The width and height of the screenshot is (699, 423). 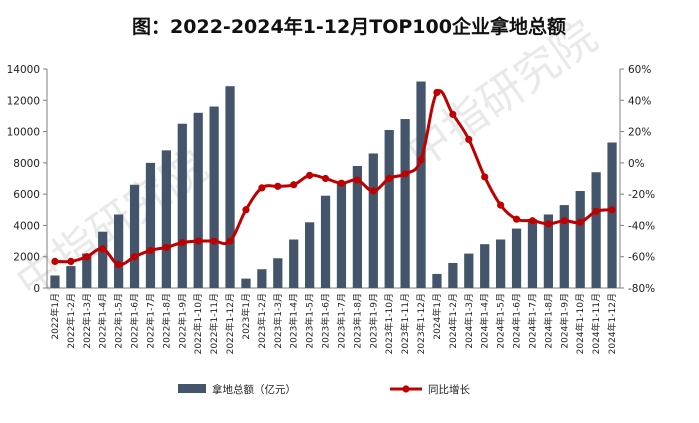 What do you see at coordinates (596, 323) in the screenshot?
I see `x-tick-label: 2024年1-11月` at bounding box center [596, 323].